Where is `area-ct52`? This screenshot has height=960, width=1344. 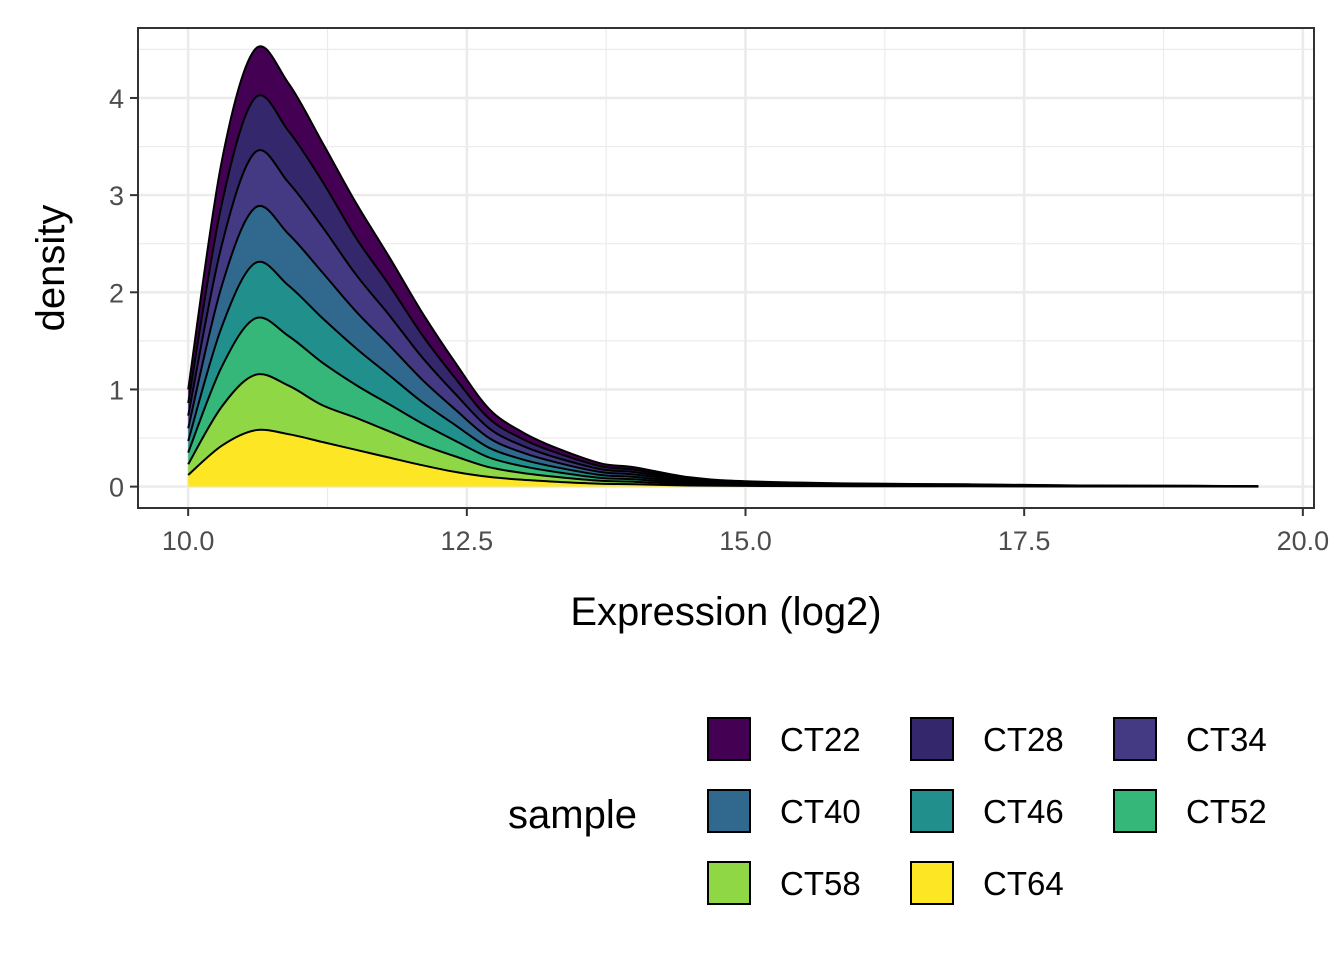
area-ct52 is located at coordinates (723, 402).